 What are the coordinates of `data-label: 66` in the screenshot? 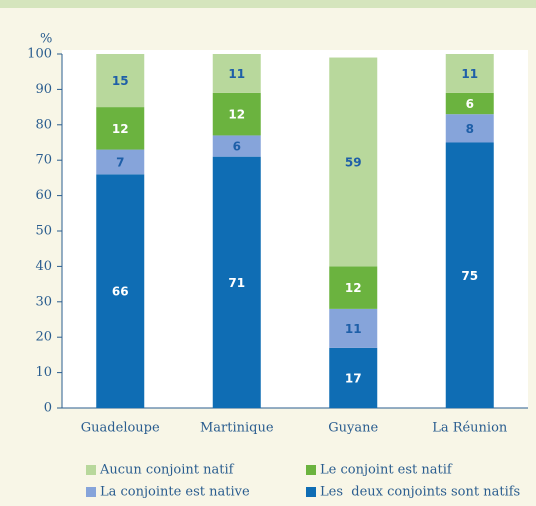 It's located at (120, 292).